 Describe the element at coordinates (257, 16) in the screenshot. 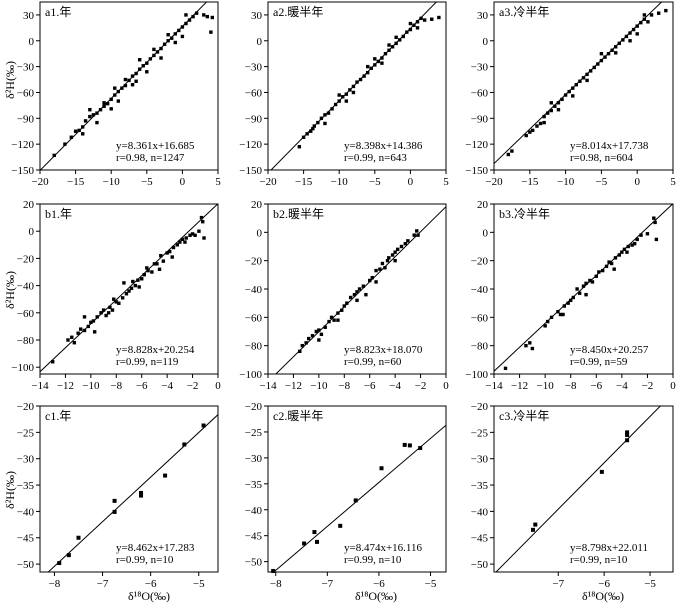

I see `y-tick-label: 30` at that location.